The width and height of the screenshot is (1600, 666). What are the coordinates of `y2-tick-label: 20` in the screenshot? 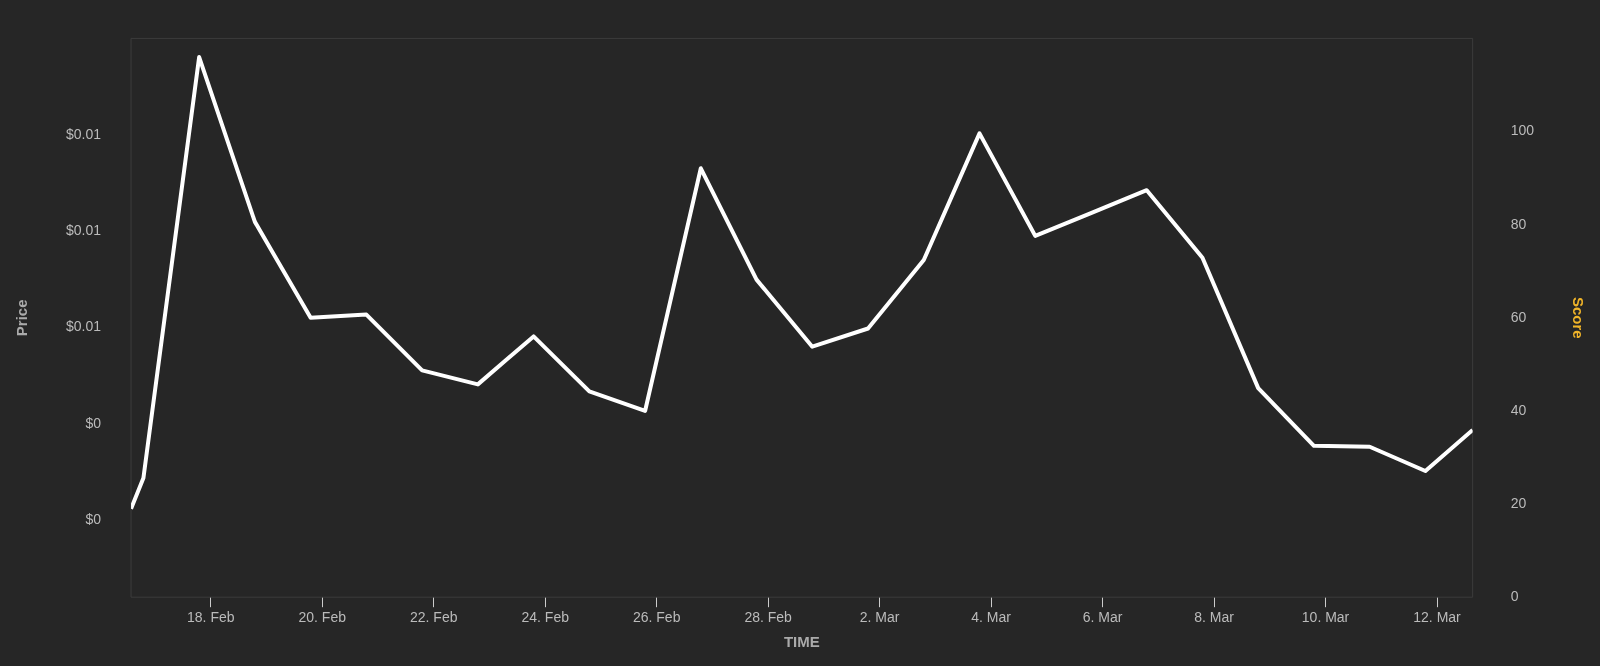 It's located at (1518, 502).